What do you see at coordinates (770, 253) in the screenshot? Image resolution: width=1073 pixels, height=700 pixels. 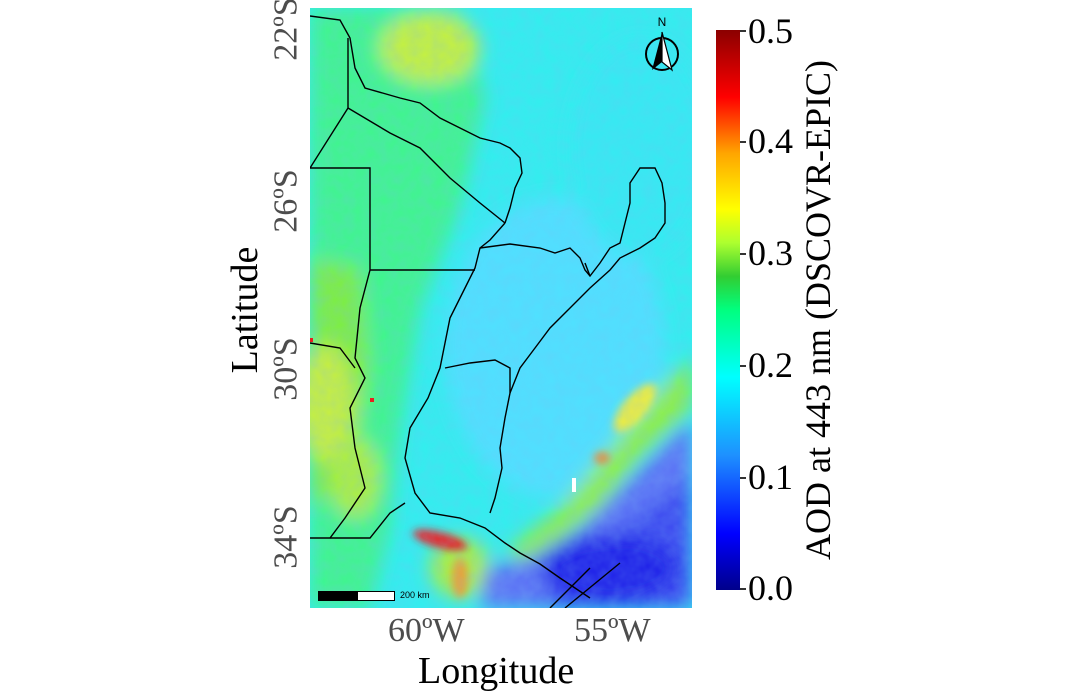 I see `colorbar-tick-label: 0.3` at bounding box center [770, 253].